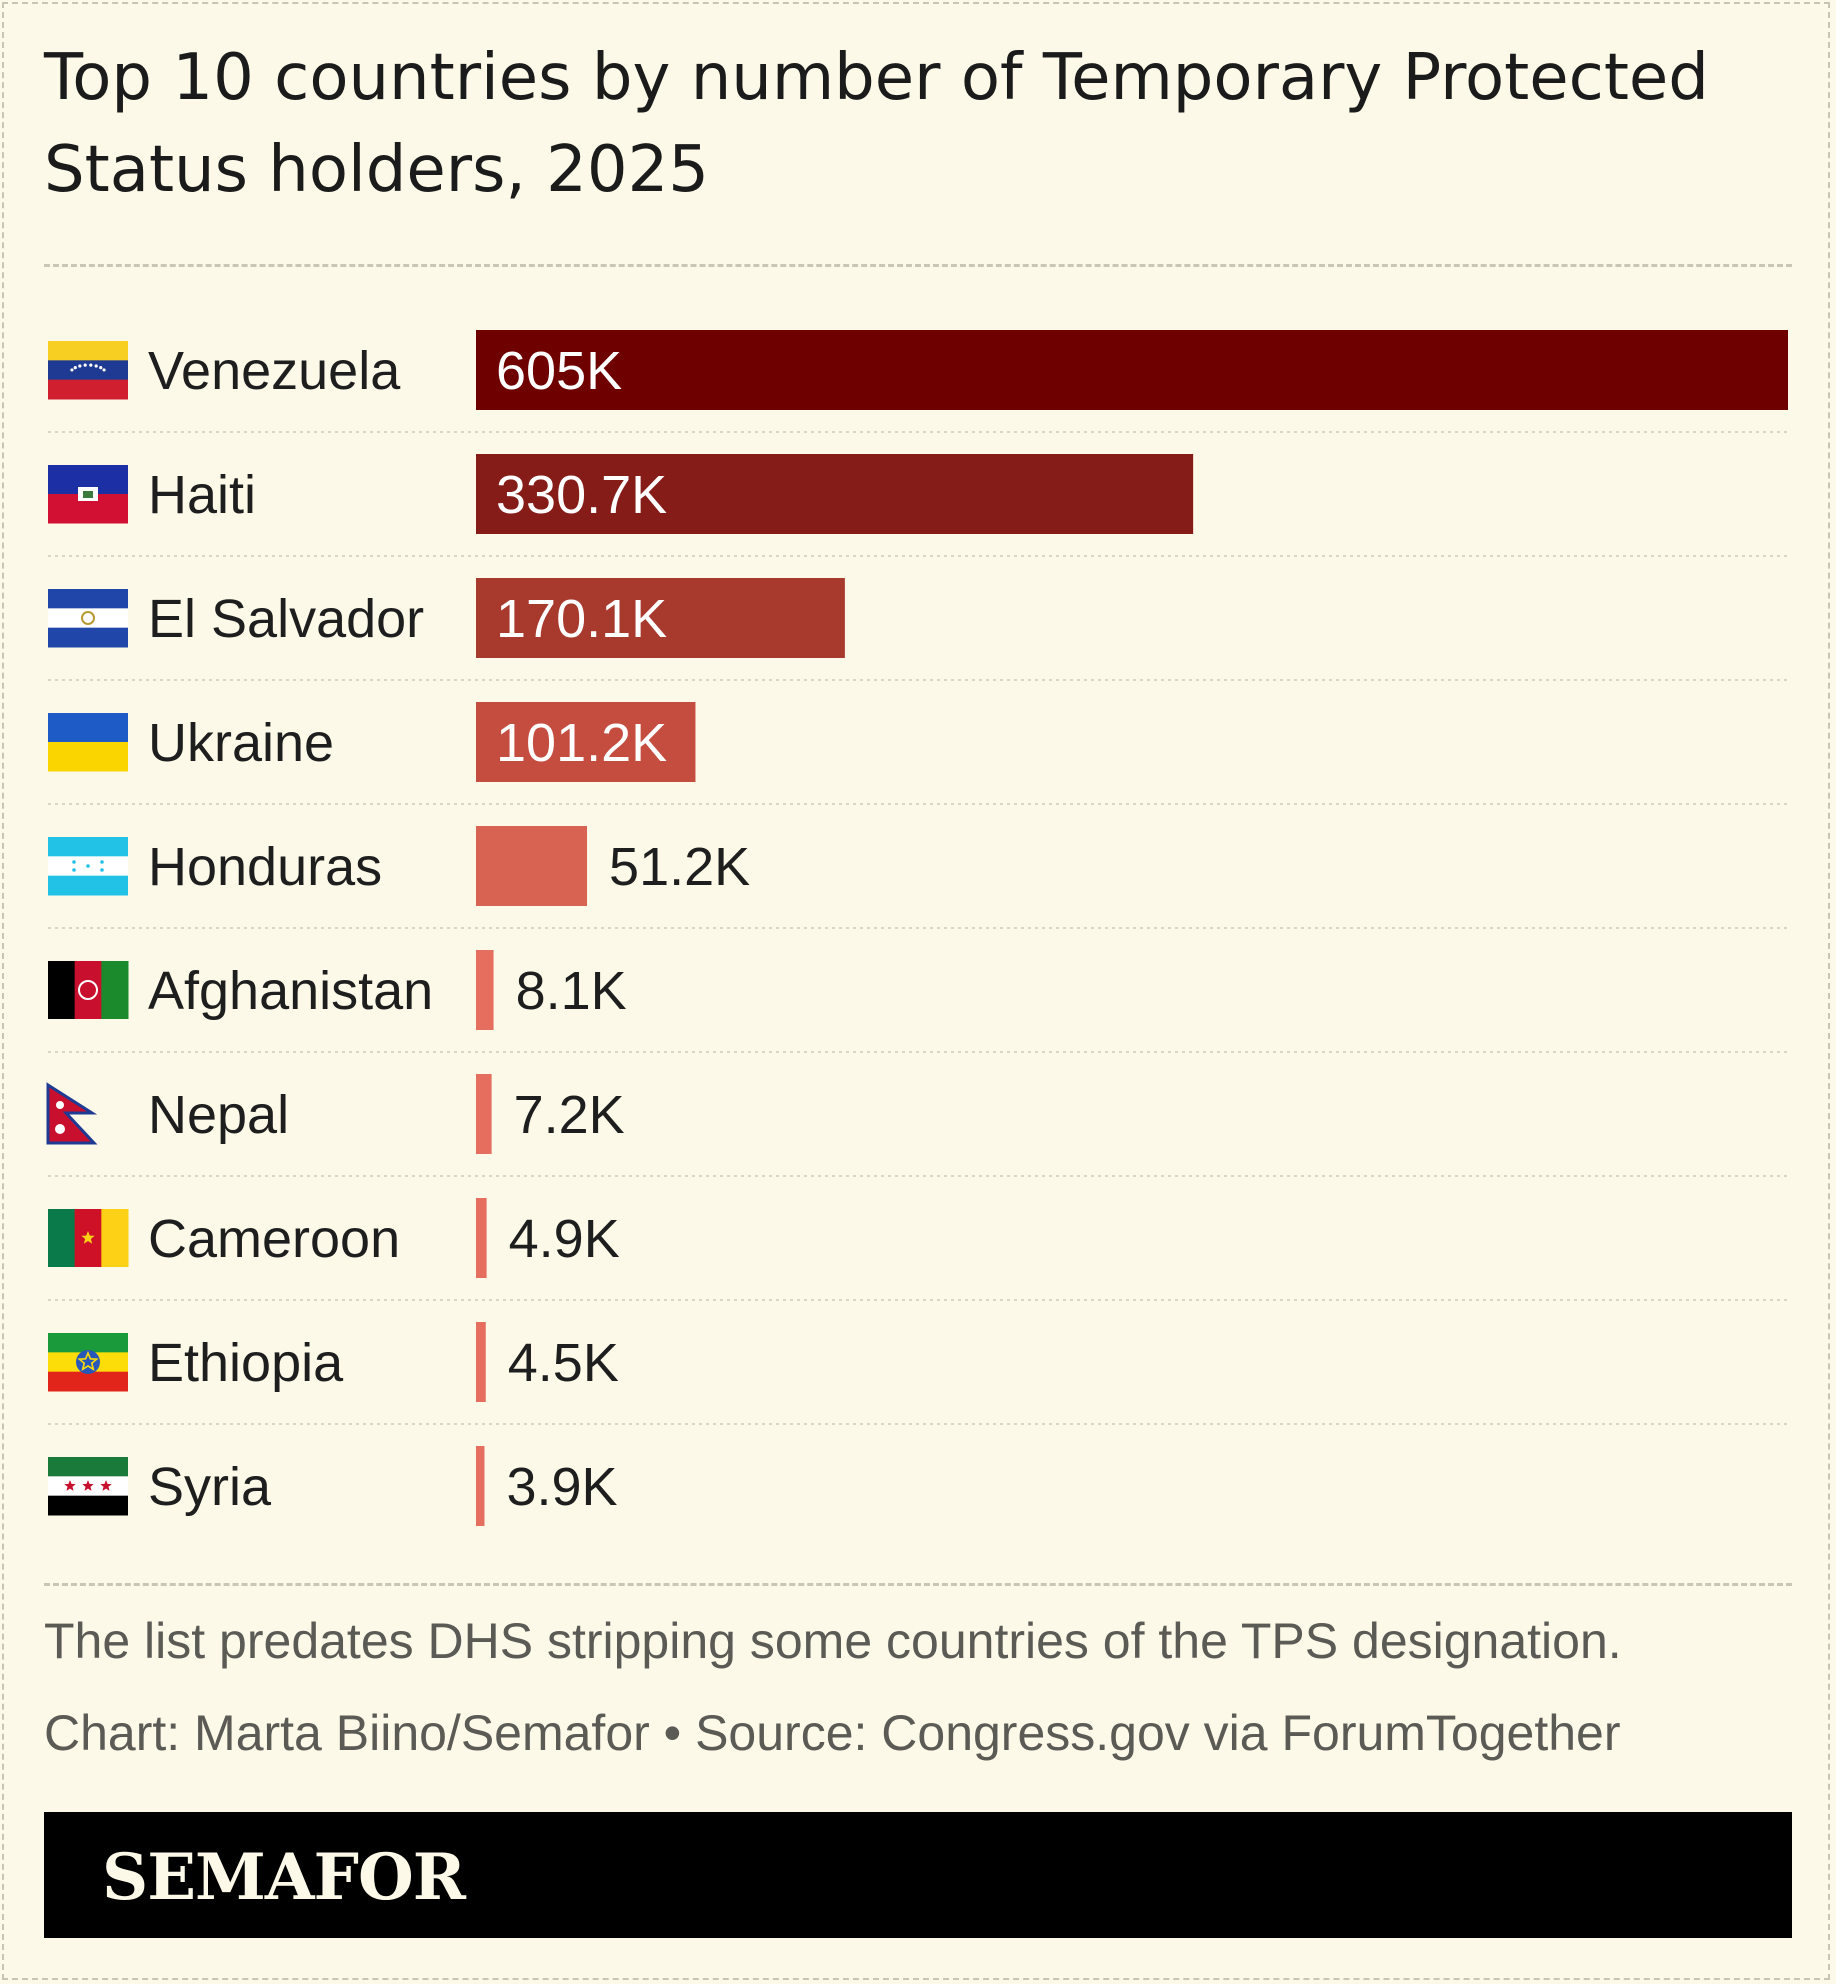  I want to click on haiti-flag-icon, so click(88, 494).